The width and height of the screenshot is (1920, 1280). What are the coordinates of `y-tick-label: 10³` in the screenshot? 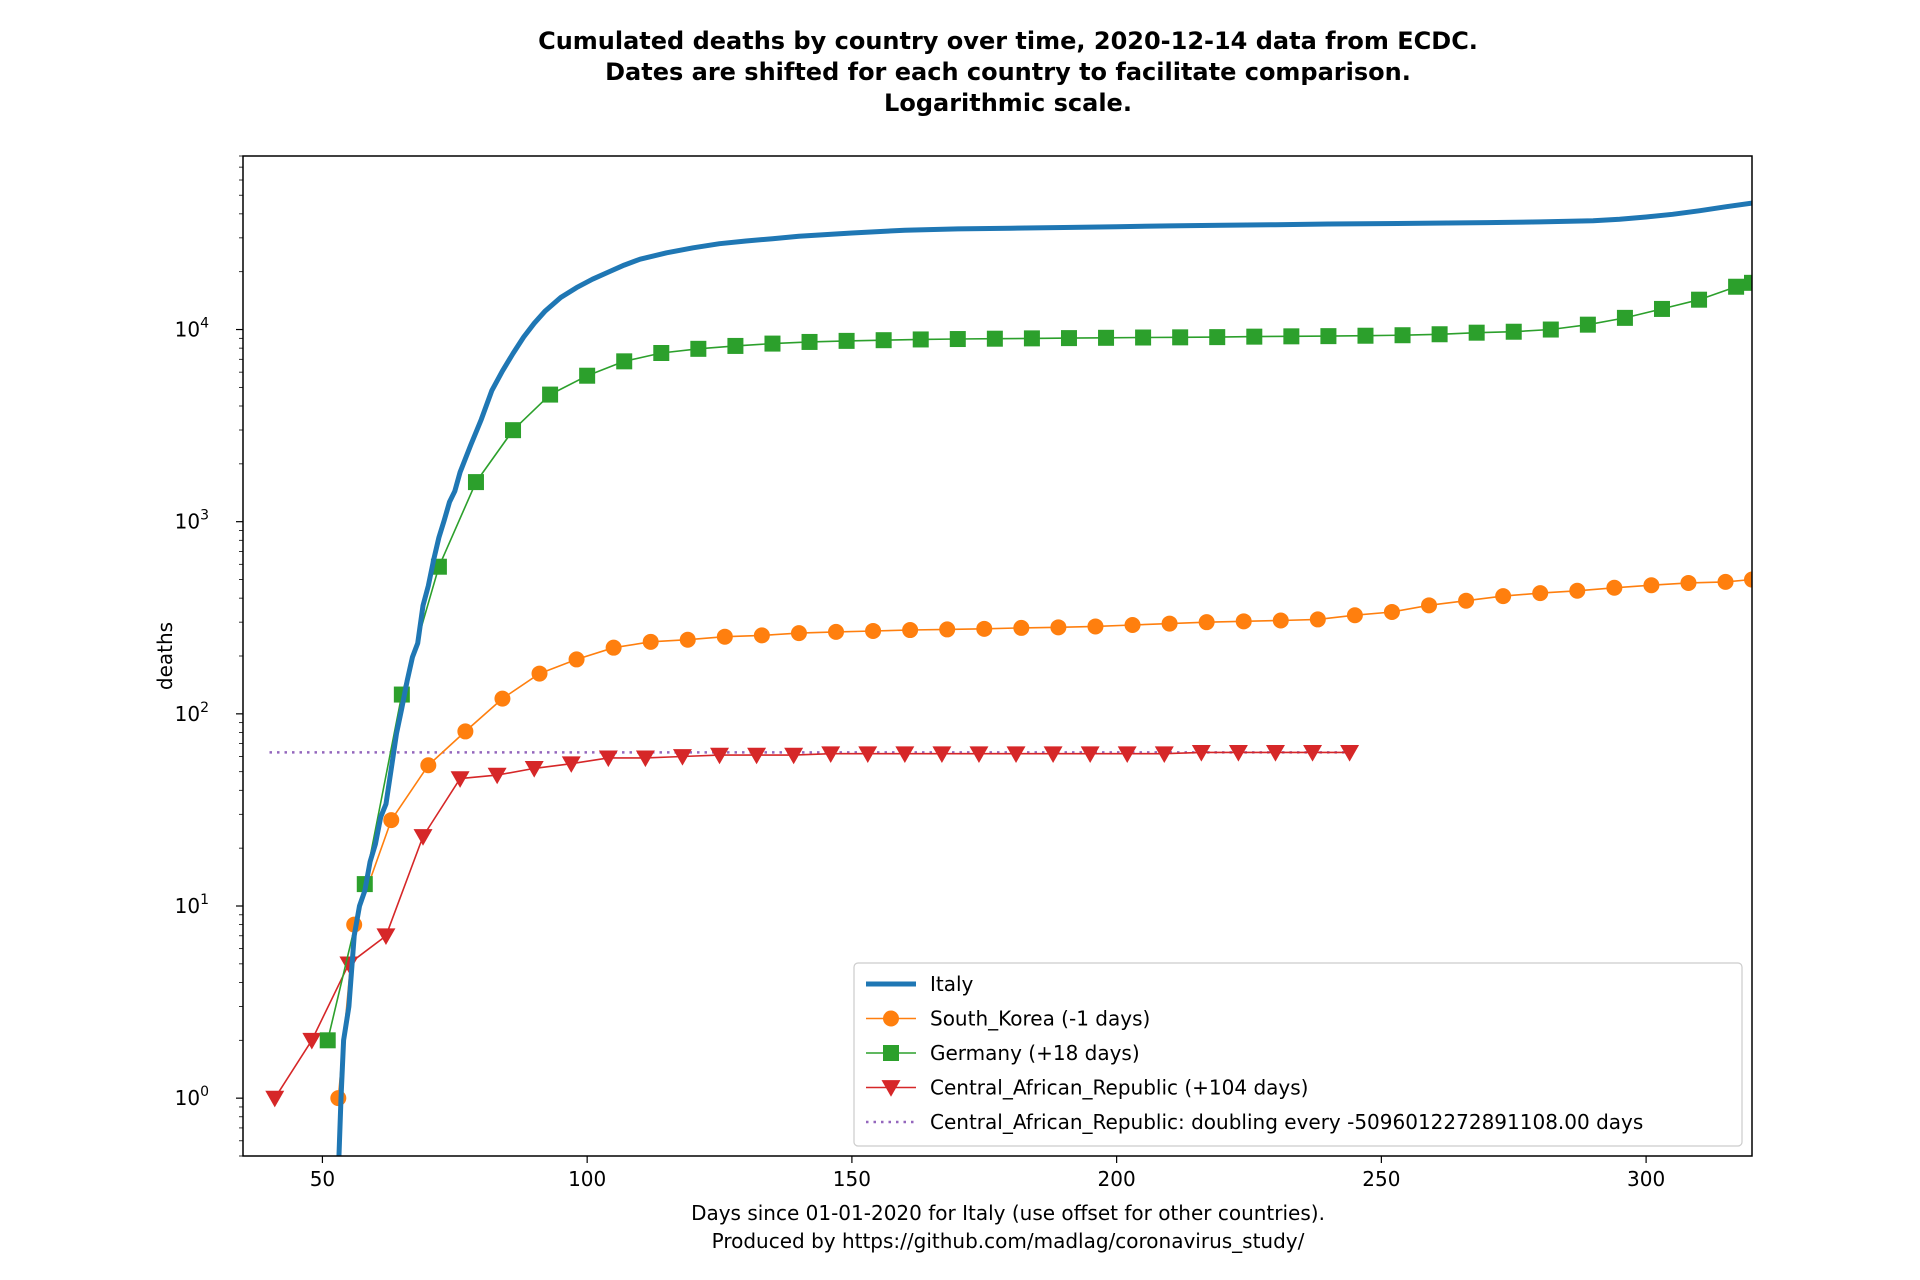 It's located at (192, 521).